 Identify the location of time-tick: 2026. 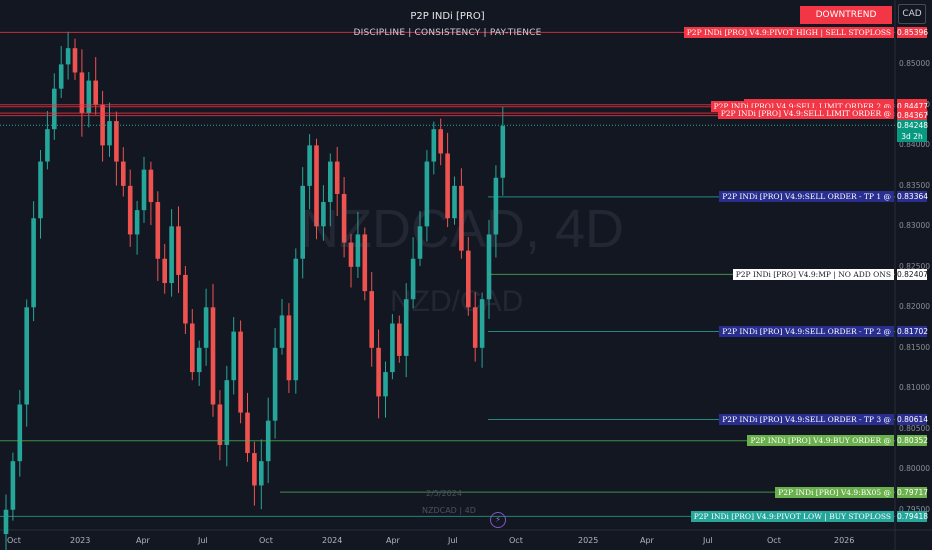
(844, 540).